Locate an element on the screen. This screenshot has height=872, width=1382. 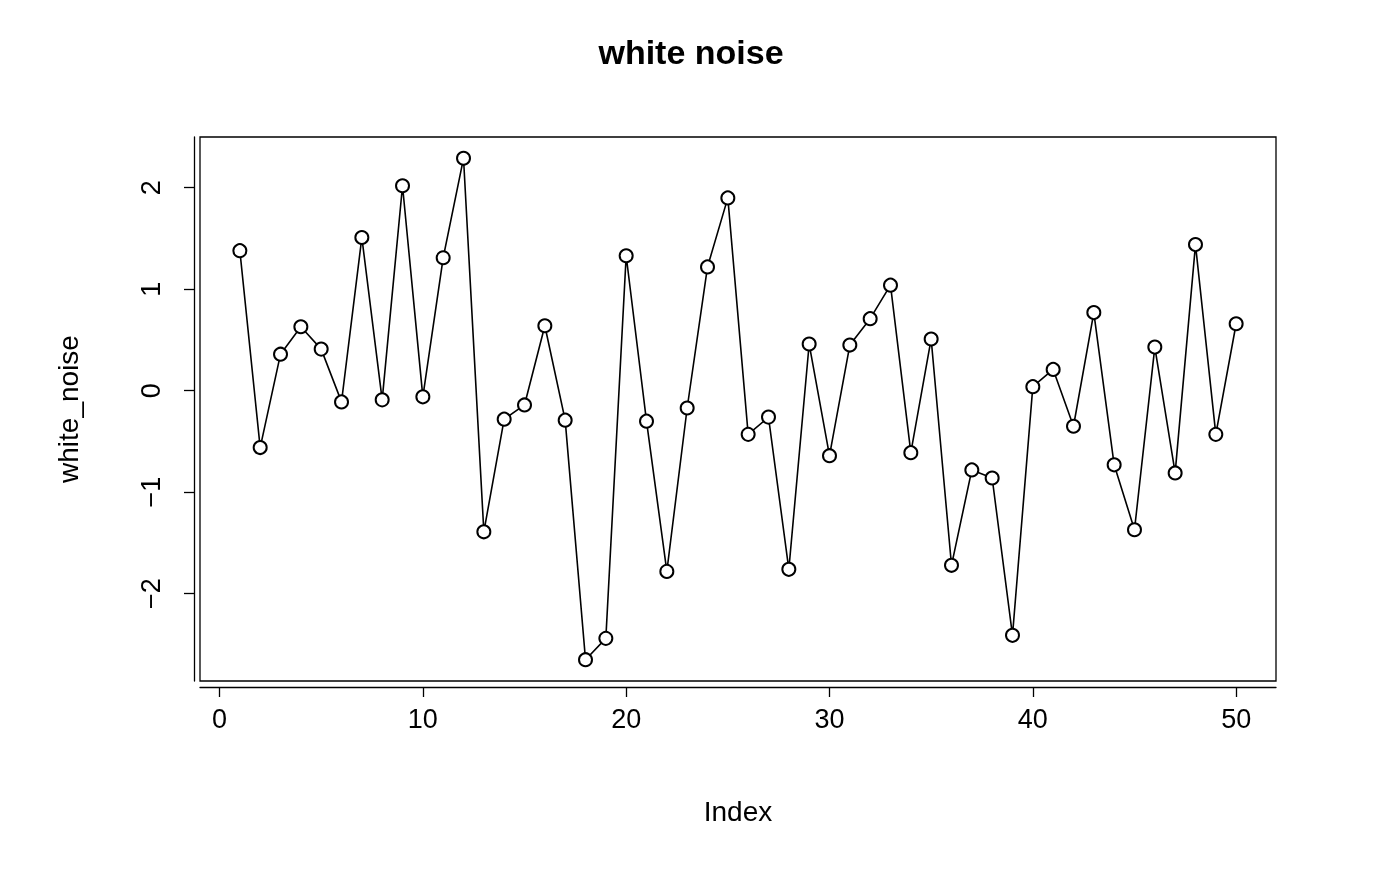
y-tick-label: 2 is located at coordinates (150, 188).